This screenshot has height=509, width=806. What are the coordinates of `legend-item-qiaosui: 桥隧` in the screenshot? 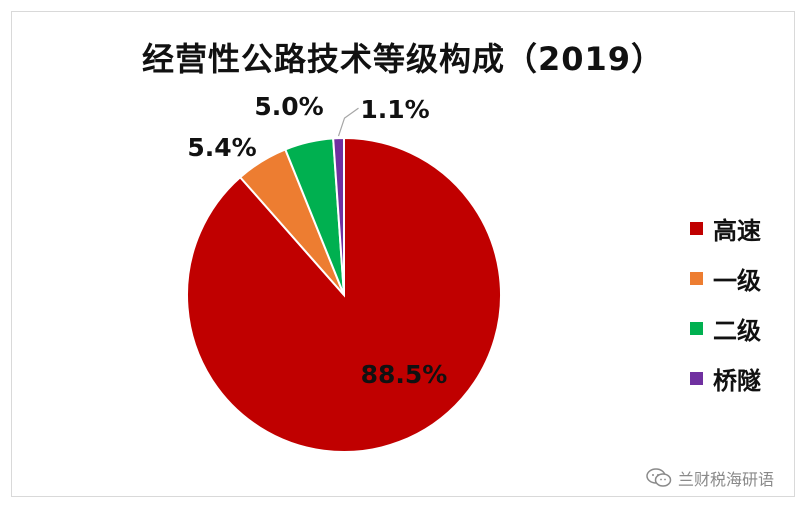 It's located at (725, 378).